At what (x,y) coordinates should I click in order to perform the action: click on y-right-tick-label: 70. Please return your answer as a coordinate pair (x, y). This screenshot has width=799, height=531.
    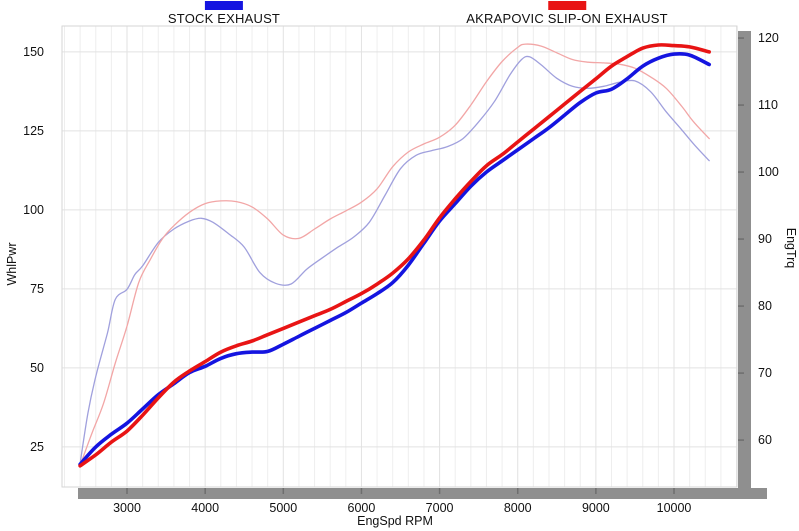
    Looking at the image, I should click on (765, 373).